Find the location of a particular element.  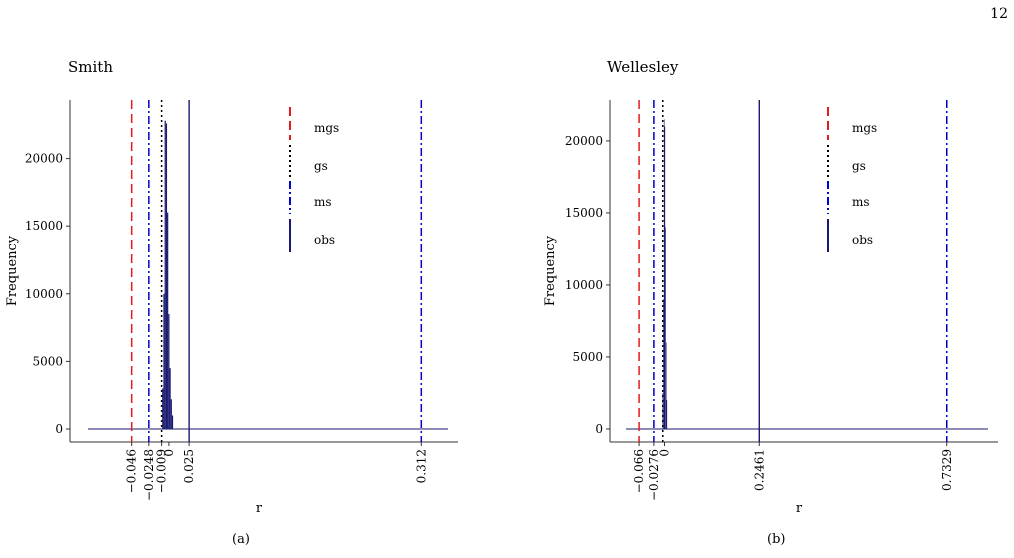

chart-title: Smith is located at coordinates (90, 67).